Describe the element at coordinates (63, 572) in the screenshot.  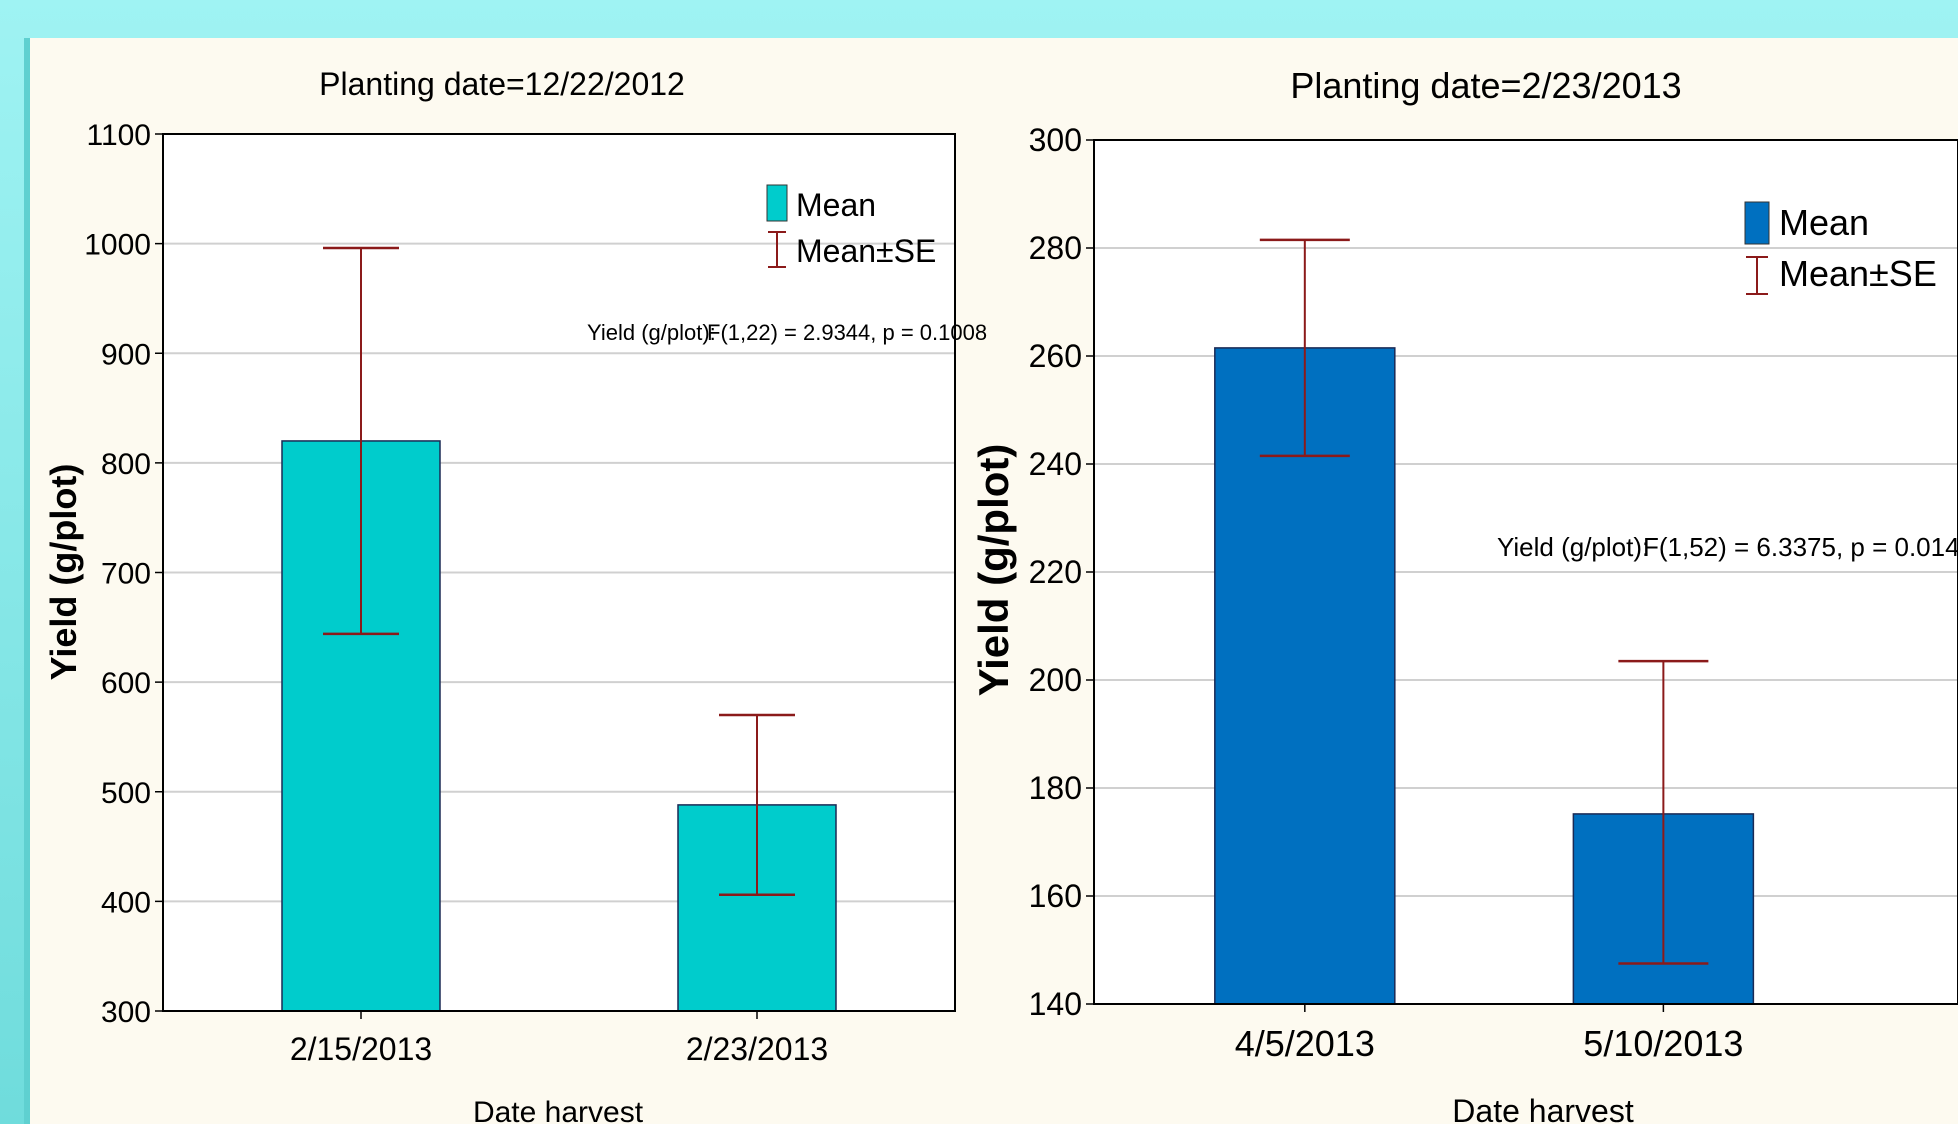
I see `panel-1-ylabel: Yield (g/plot)` at that location.